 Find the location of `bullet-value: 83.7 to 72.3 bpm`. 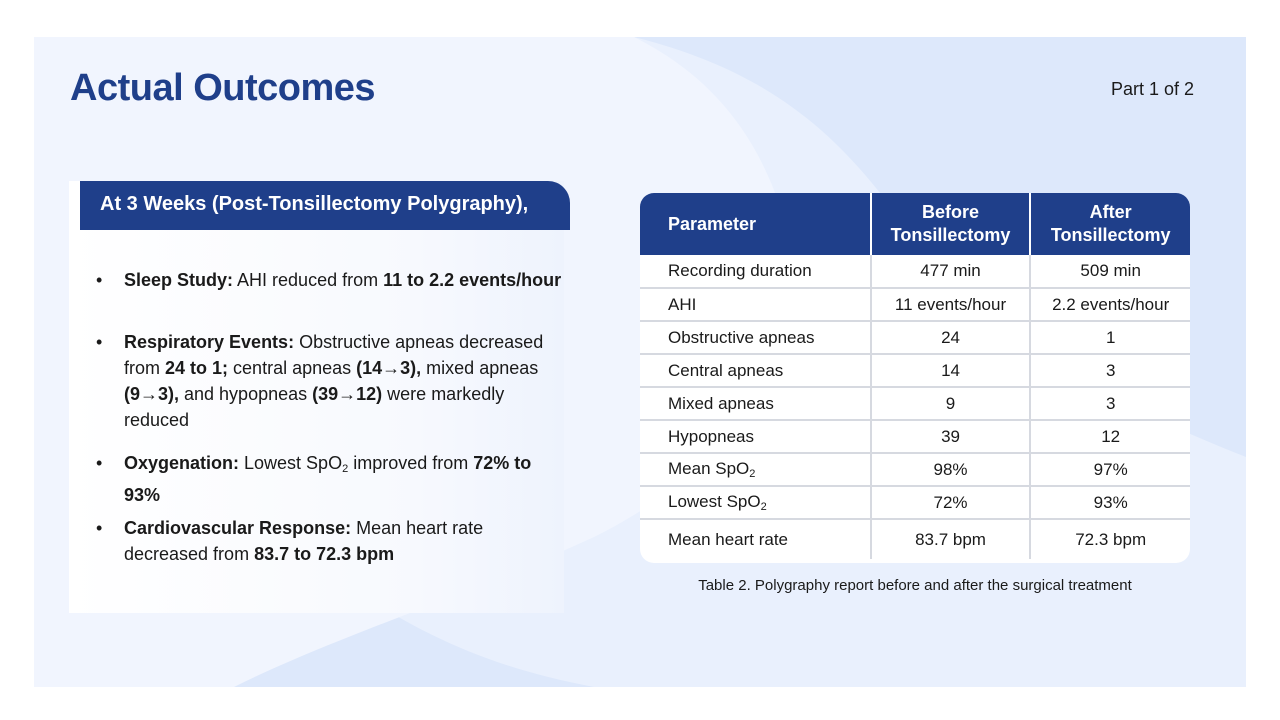

bullet-value: 83.7 to 72.3 bpm is located at coordinates (324, 554).